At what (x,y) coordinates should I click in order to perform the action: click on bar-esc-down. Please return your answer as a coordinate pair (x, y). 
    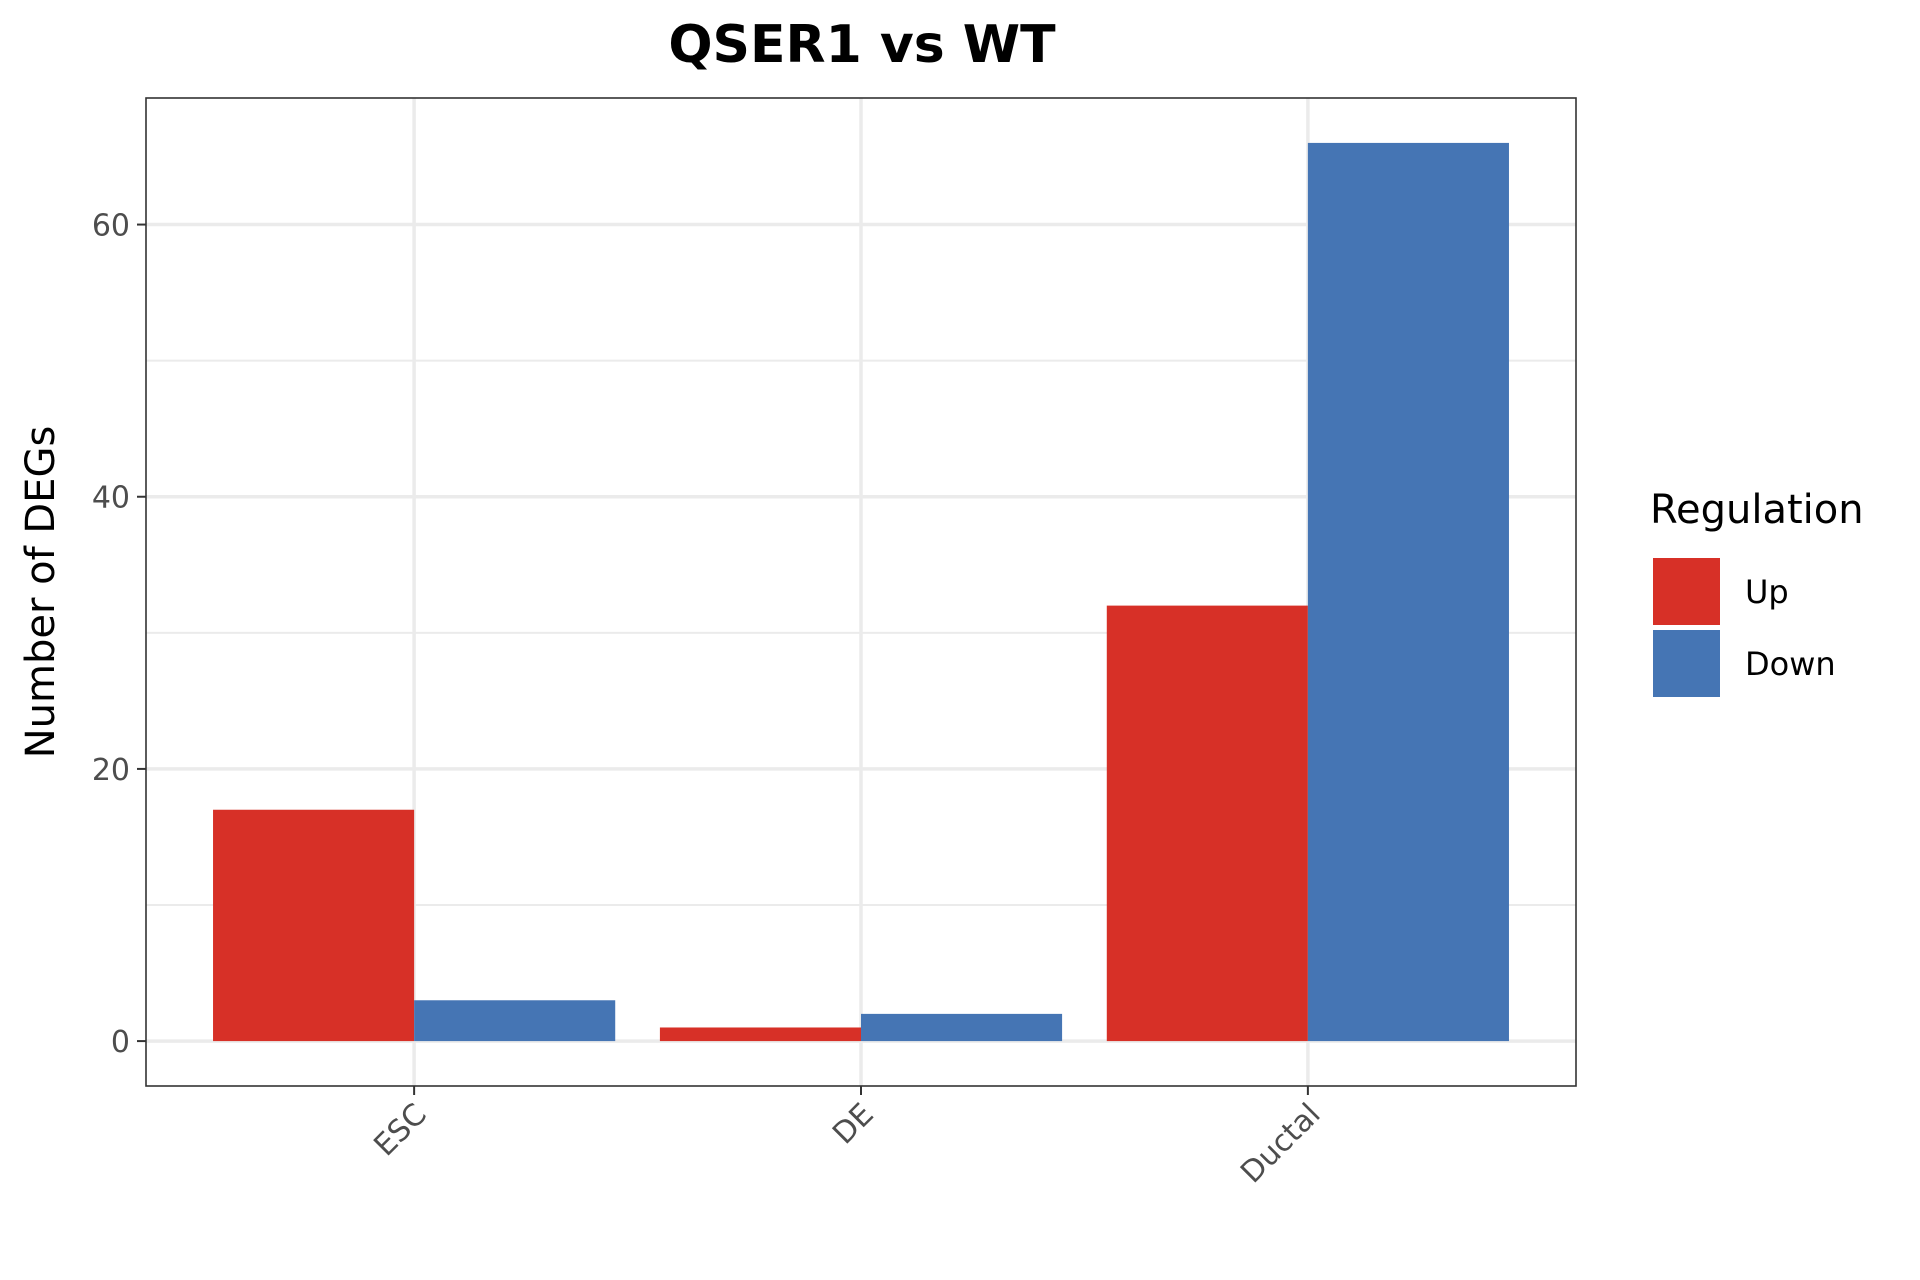
    Looking at the image, I should click on (515, 1021).